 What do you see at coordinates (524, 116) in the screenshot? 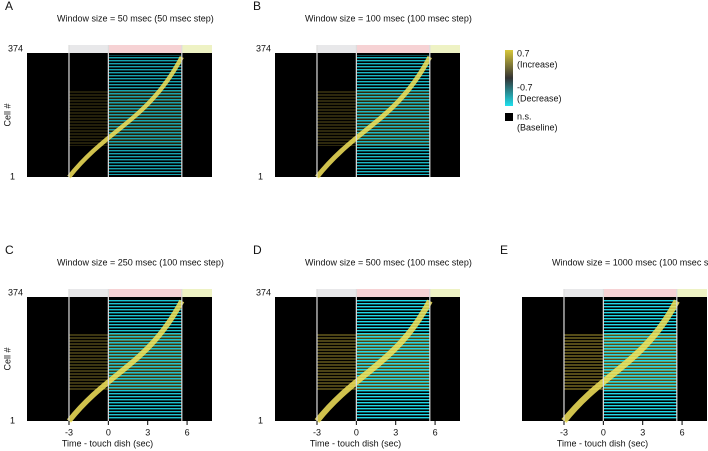
I see `legend-ns: n.s.` at bounding box center [524, 116].